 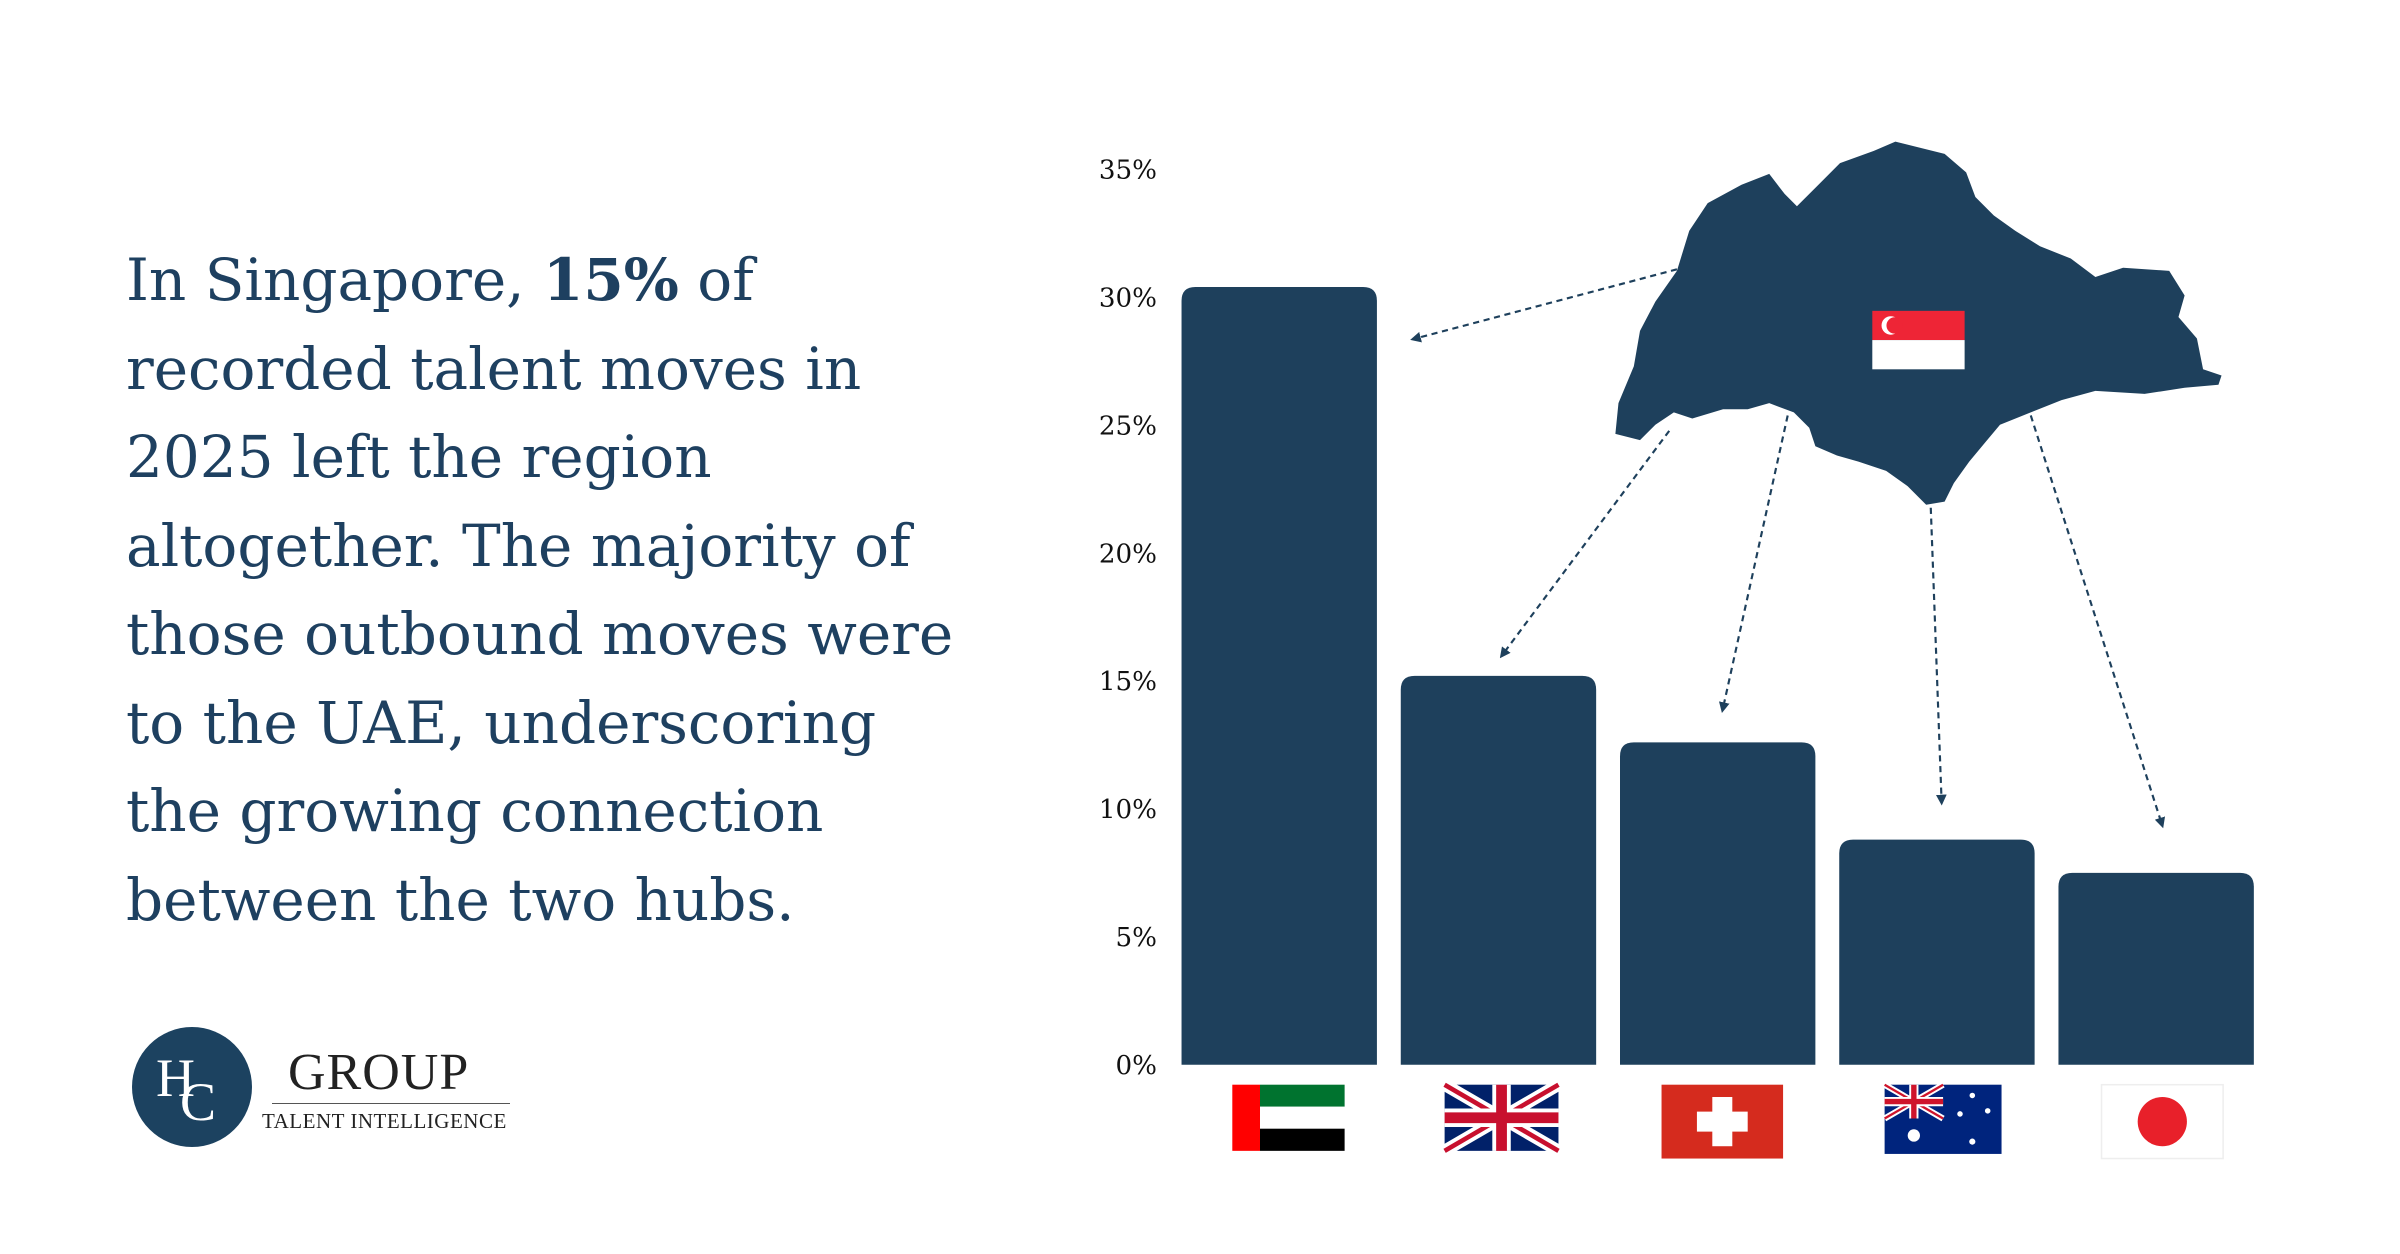 I want to click on singapore-map, so click(x=1918, y=323).